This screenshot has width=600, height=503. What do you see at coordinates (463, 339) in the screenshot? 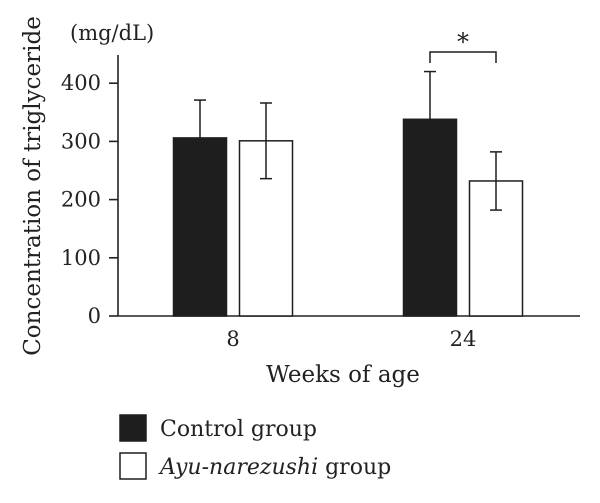
I see `x-tick-label: 24` at bounding box center [463, 339].